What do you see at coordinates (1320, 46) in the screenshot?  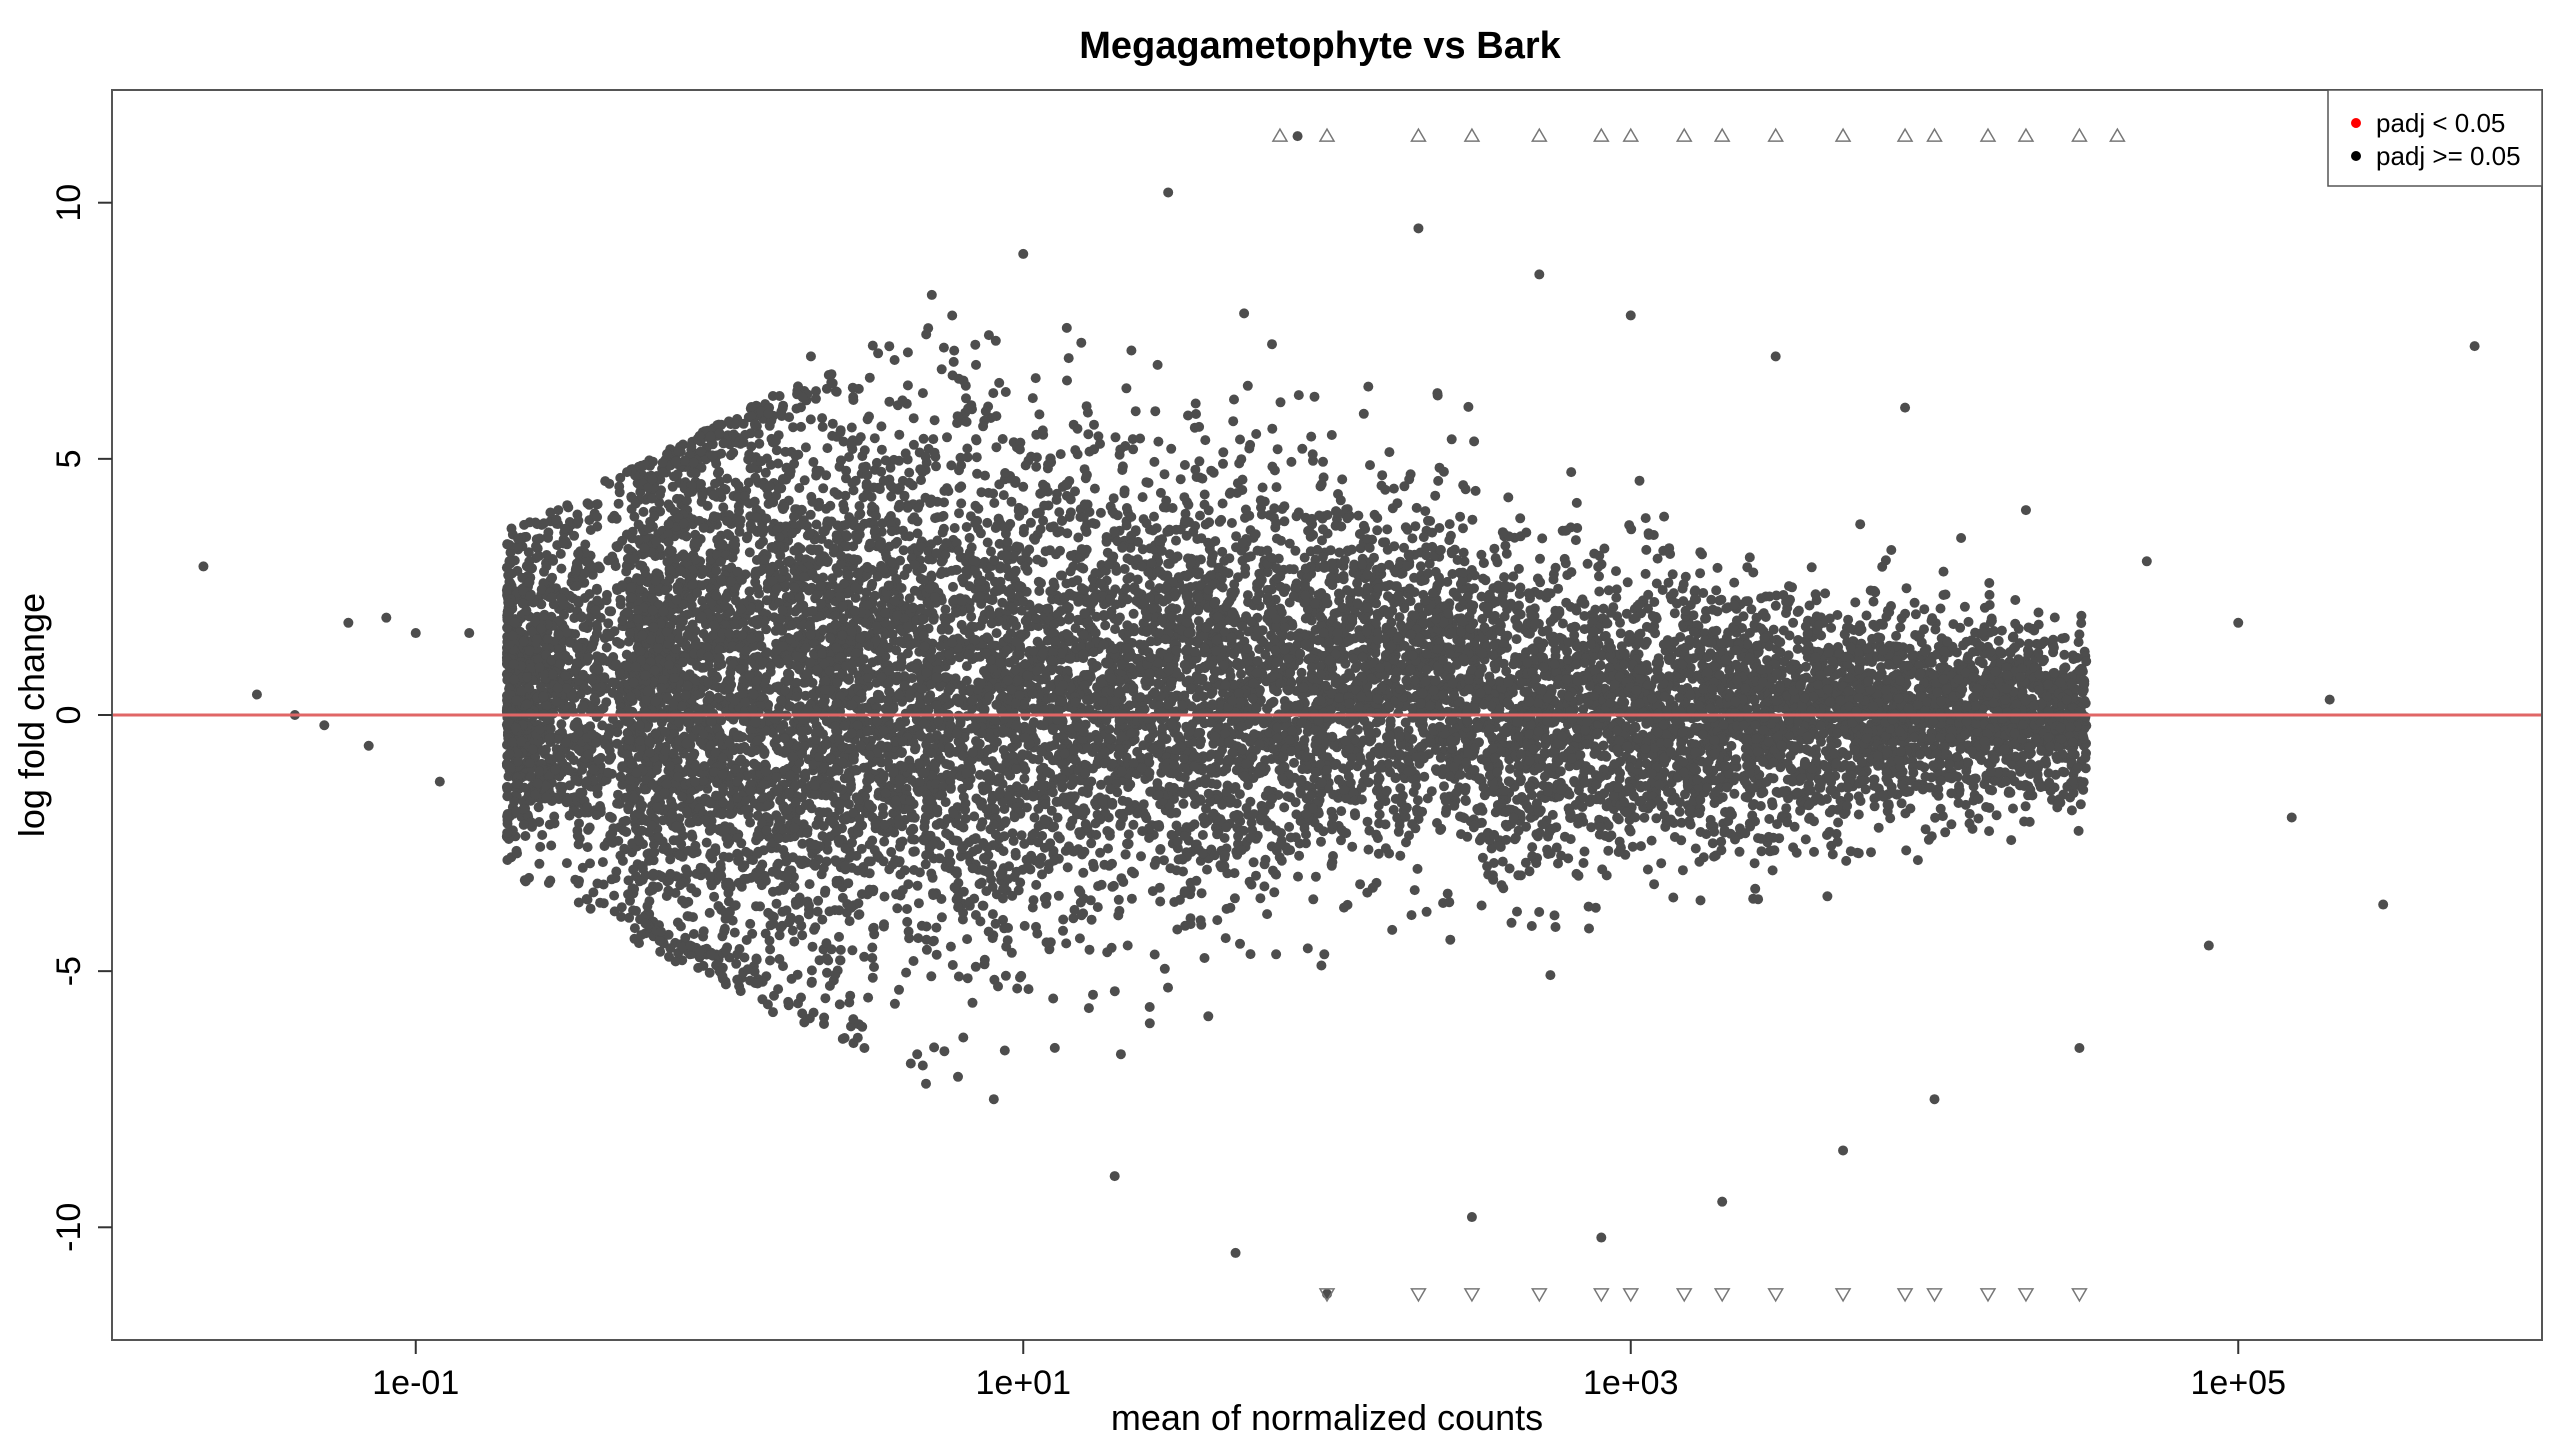 I see `chart-title: Megagametophyte vs Bark` at bounding box center [1320, 46].